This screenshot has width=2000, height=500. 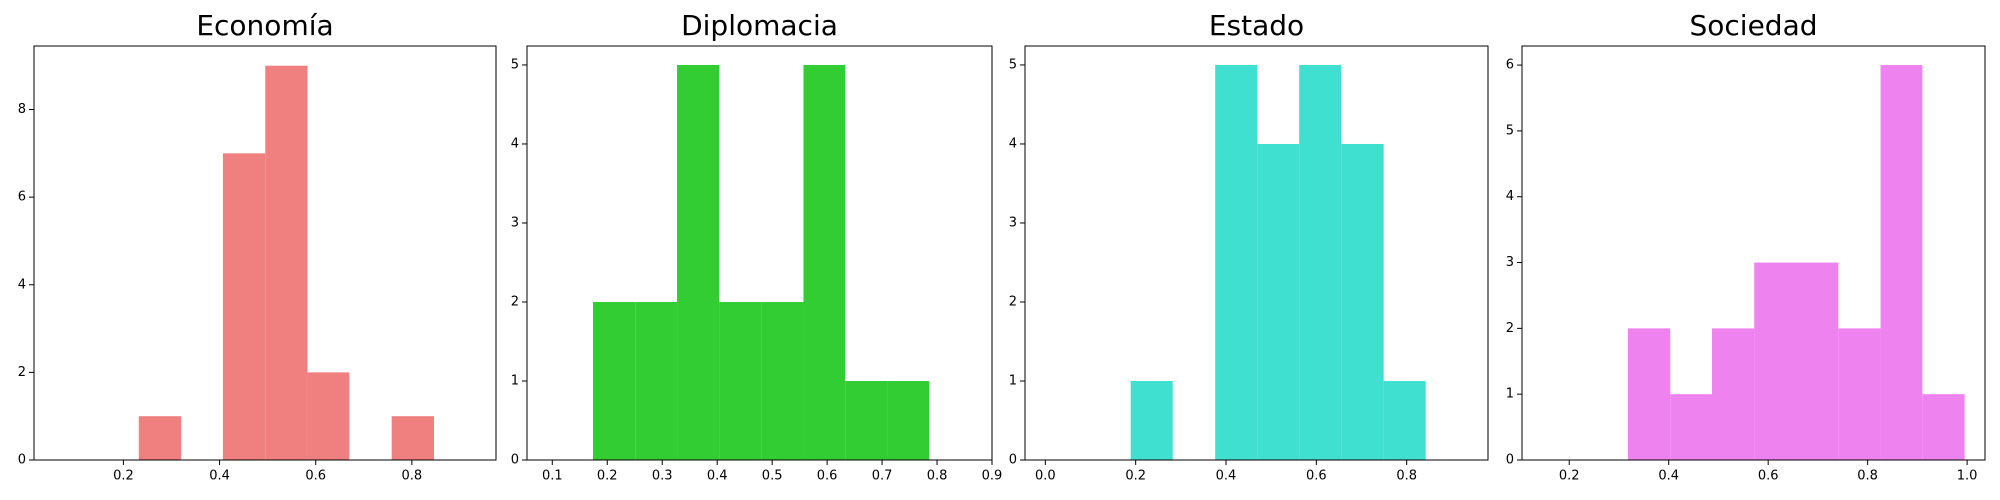 What do you see at coordinates (1045, 476) in the screenshot?
I see `x-tick-label: 0.0` at bounding box center [1045, 476].